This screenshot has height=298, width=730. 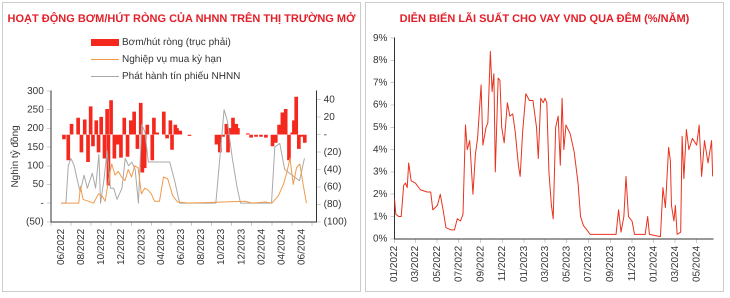 I want to click on y-tick-label: 3%, so click(x=380, y=172).